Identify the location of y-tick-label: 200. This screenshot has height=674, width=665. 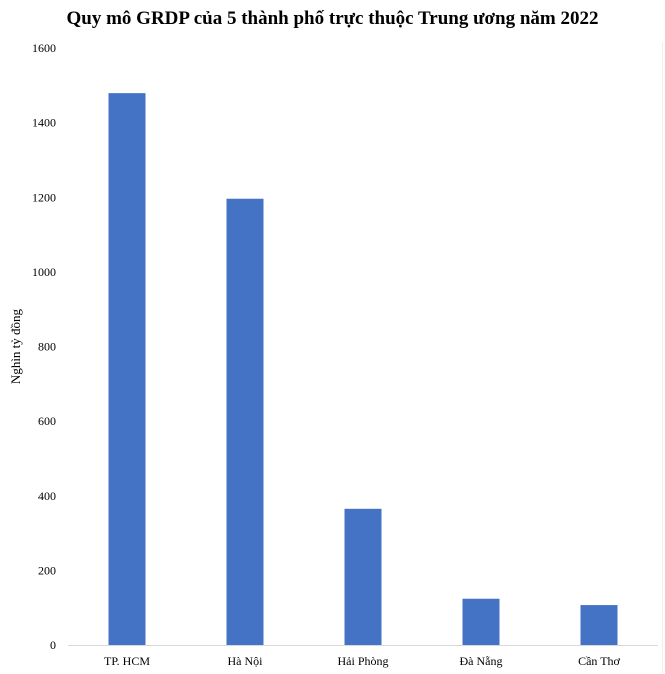
(47, 570).